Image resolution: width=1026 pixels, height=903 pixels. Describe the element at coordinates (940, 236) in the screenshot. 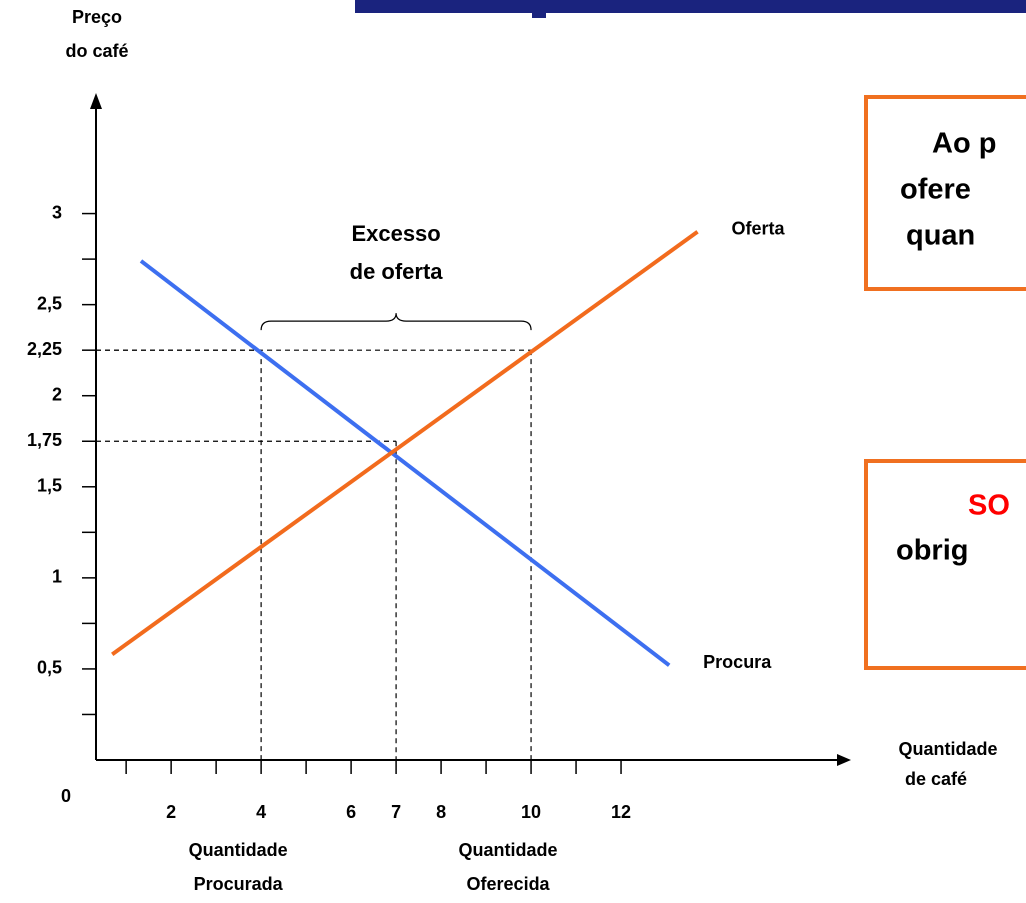

I see `side-box-text: quan` at that location.